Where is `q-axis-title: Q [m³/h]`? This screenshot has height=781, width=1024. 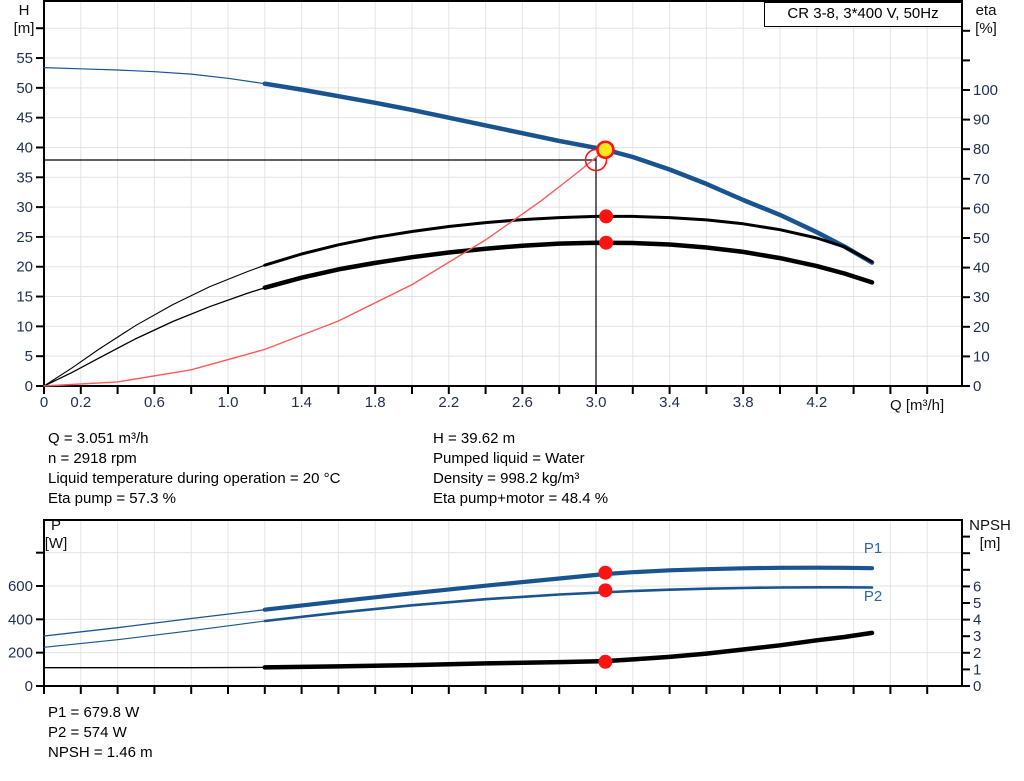
q-axis-title: Q [m³/h] is located at coordinates (917, 405).